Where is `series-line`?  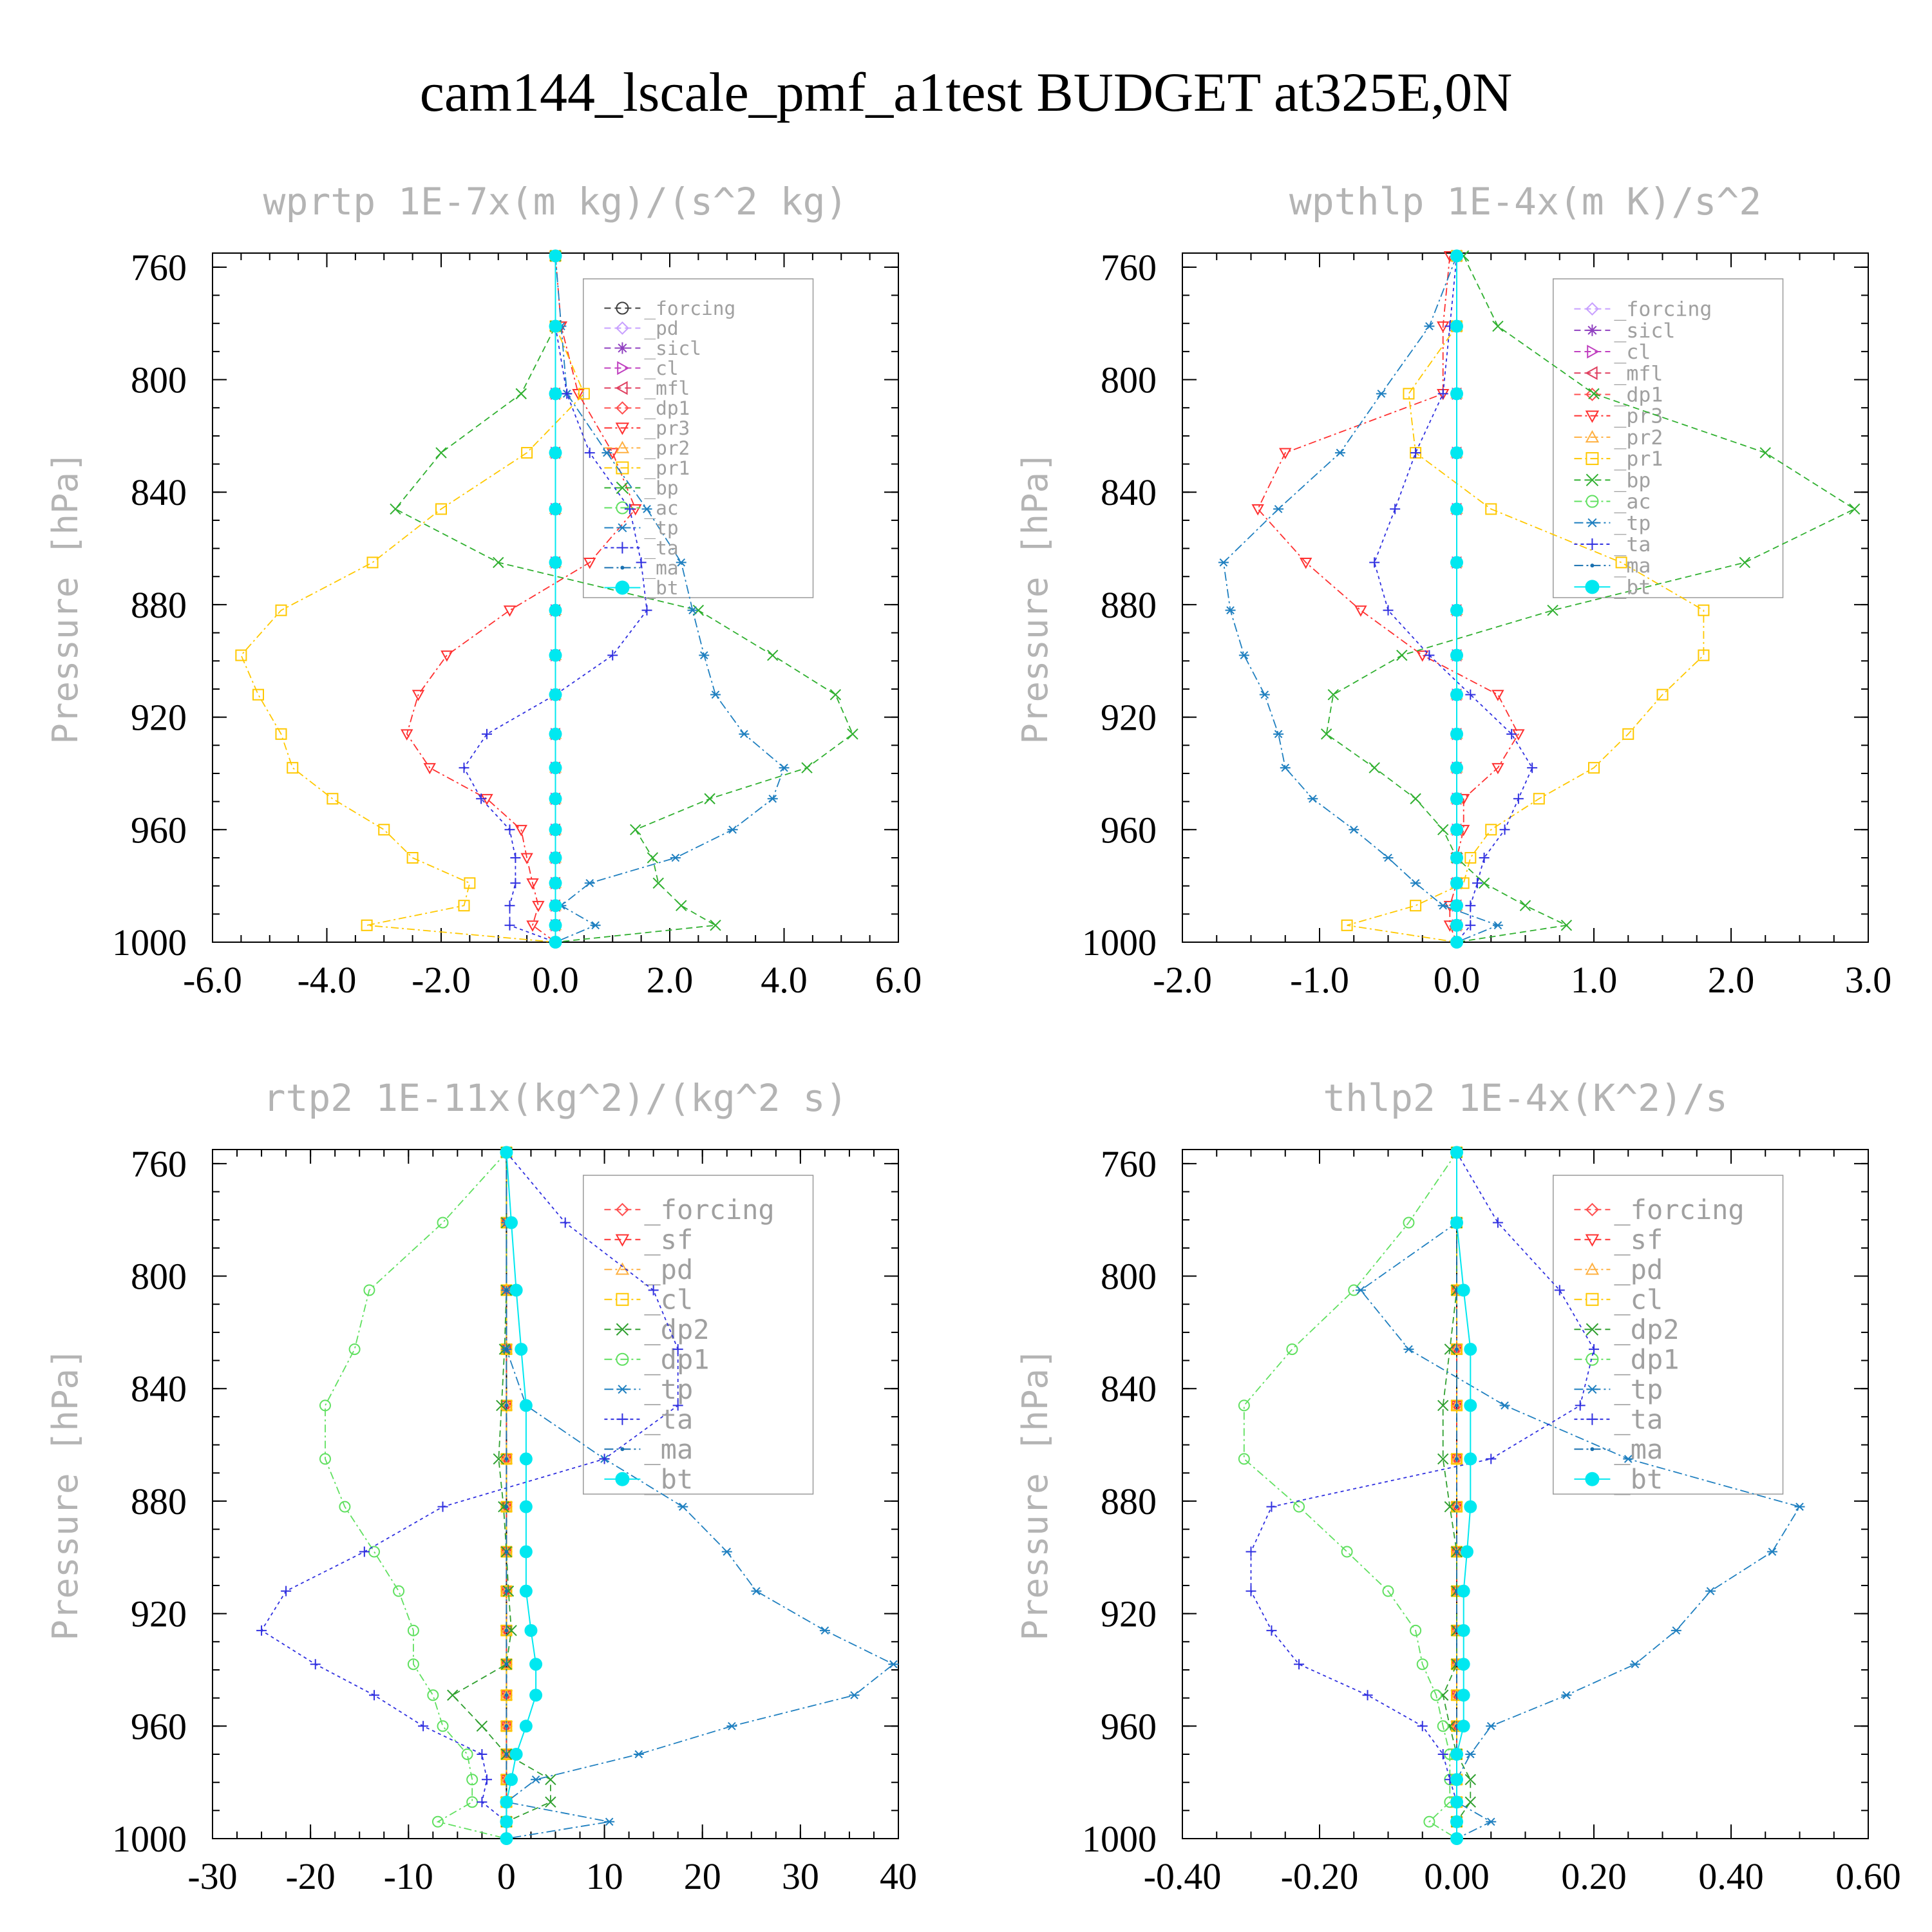
series-line is located at coordinates (1464, 1496).